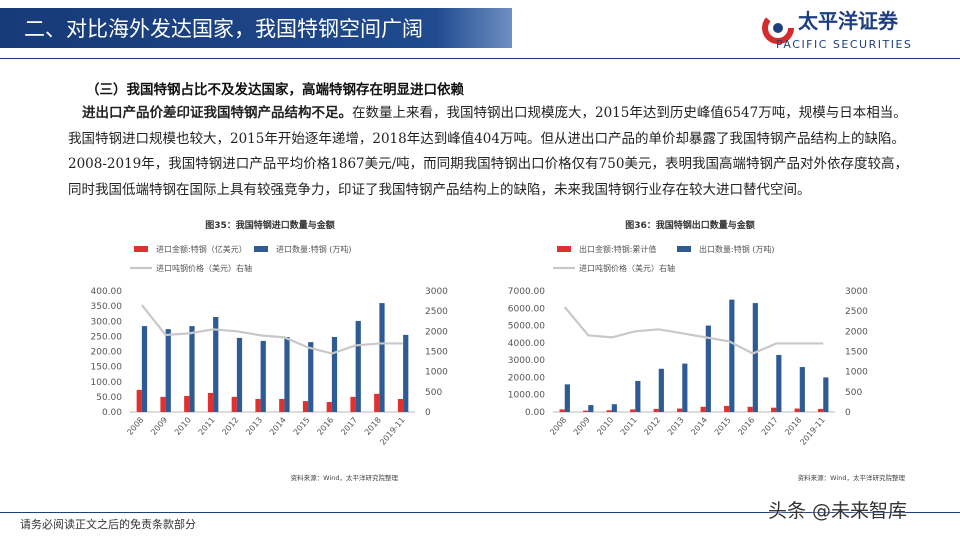  What do you see at coordinates (217, 113) in the screenshot?
I see `paragraph-lead: 进出口产品价差印证我国特钢产品结构不足。` at bounding box center [217, 113].